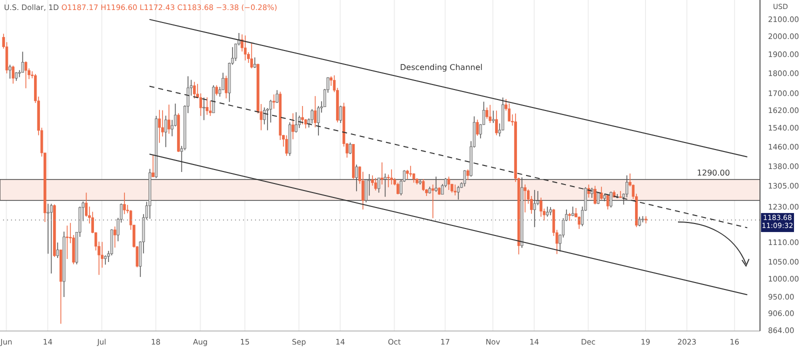 The image size is (800, 347). What do you see at coordinates (441, 67) in the screenshot?
I see `annotation: Descending Channel` at bounding box center [441, 67].